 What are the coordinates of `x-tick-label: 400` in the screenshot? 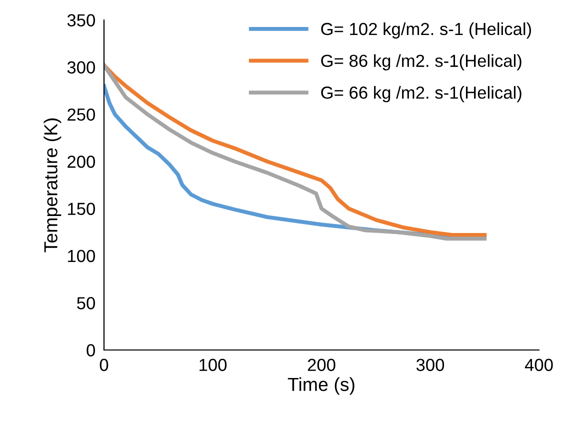 It's located at (538, 365).